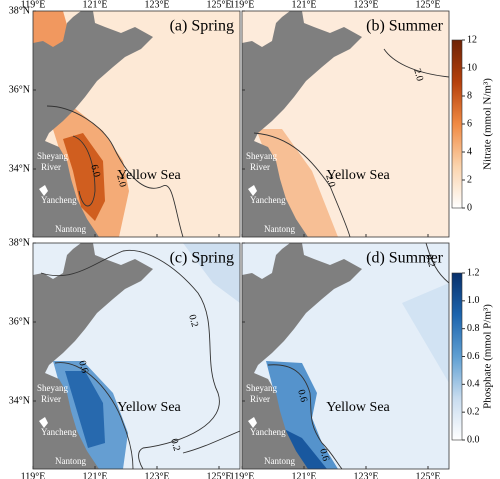  I want to click on colorbar-title: Phosphate (mmol P/m³), so click(488, 356).